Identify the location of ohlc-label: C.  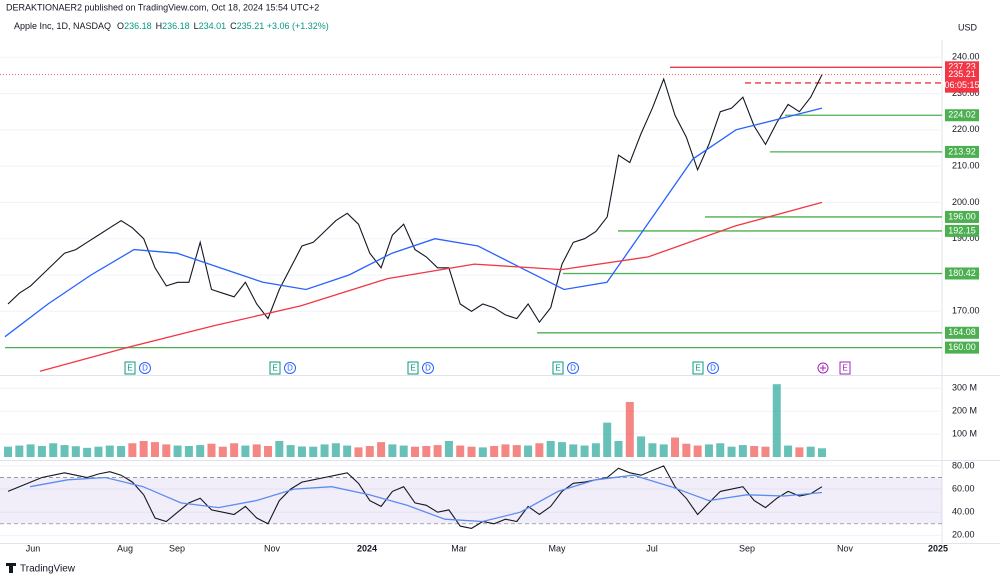
(233, 26).